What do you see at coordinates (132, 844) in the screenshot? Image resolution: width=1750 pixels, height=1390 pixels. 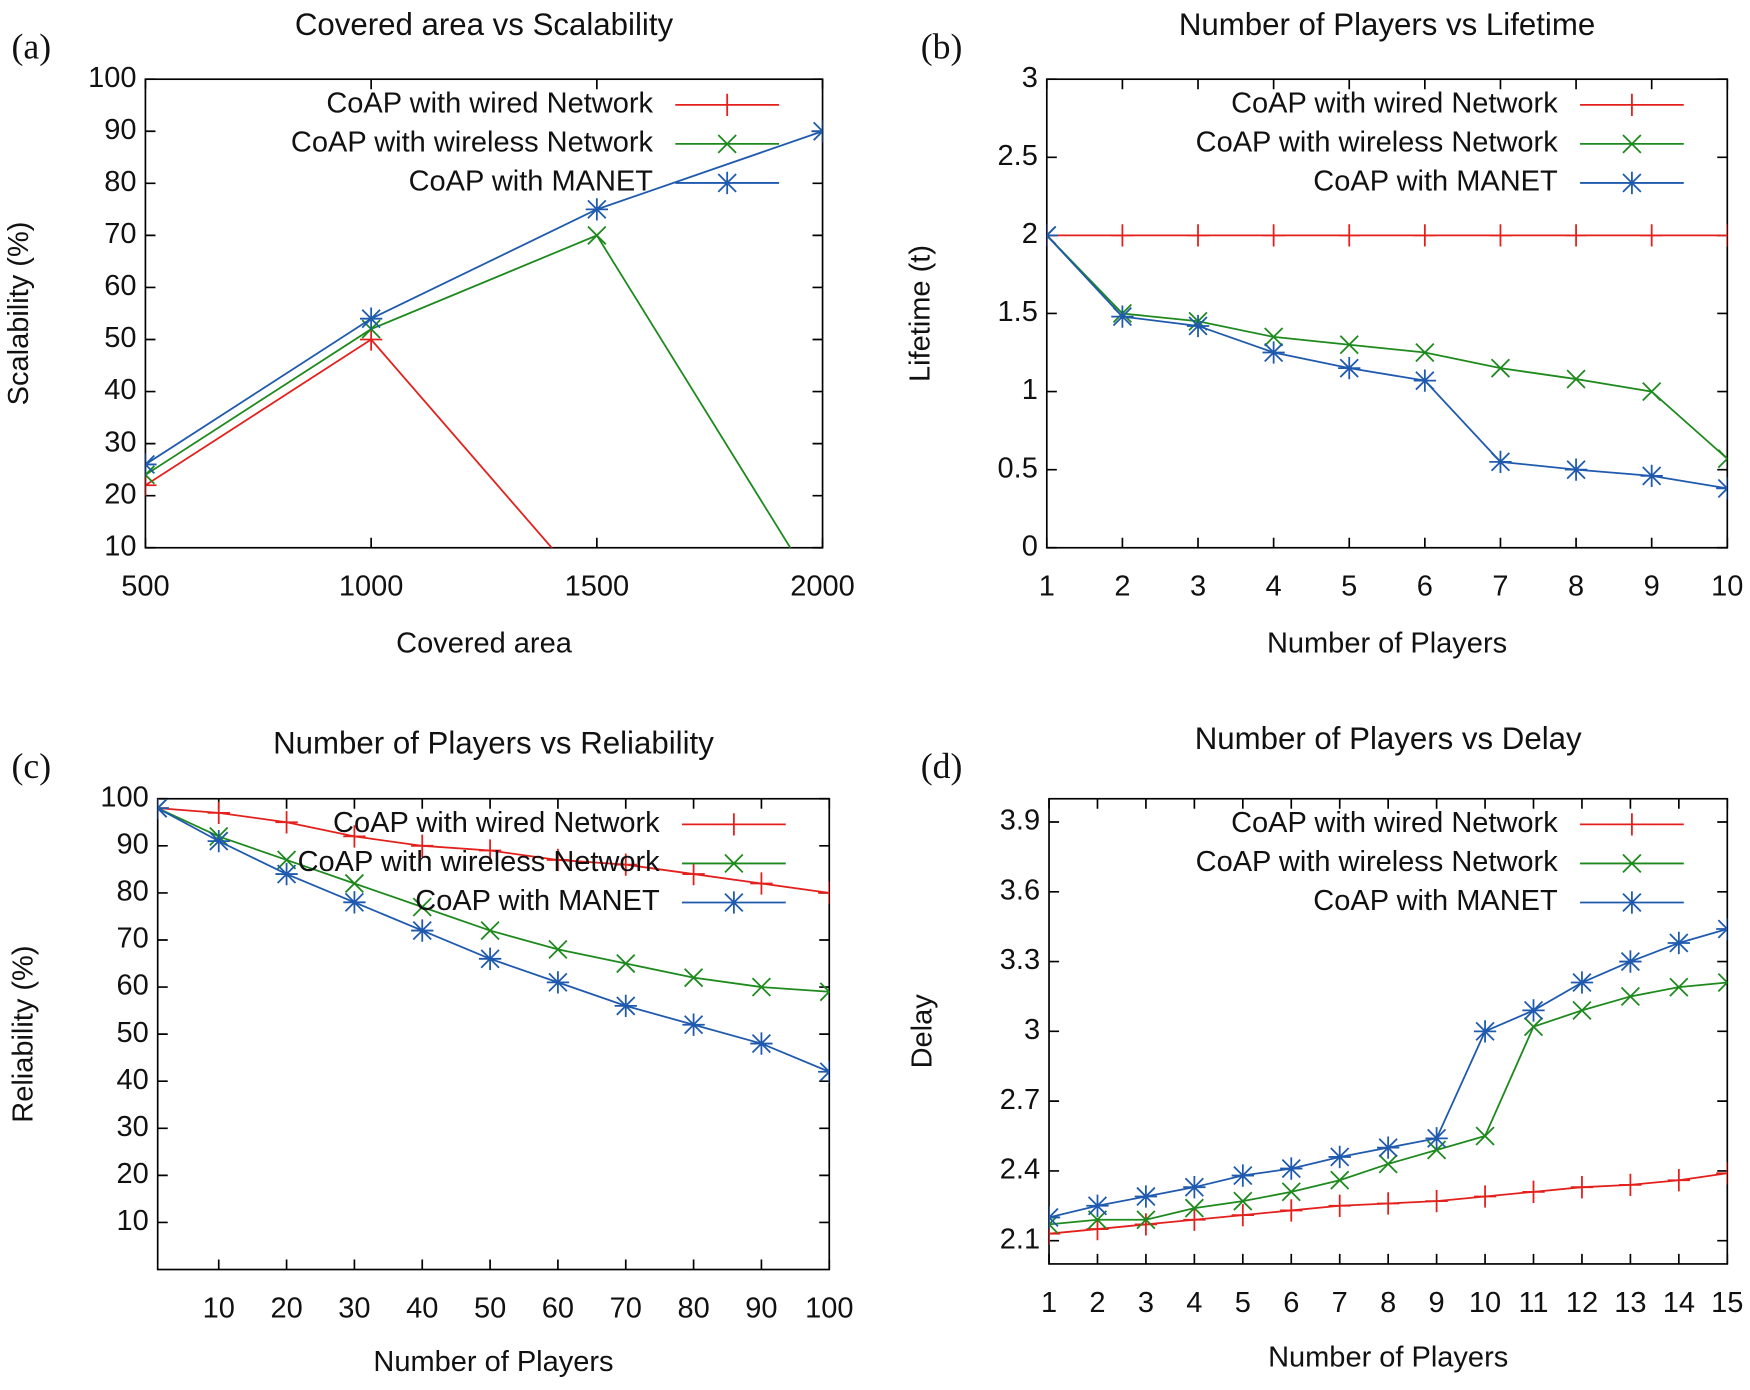 I see `y-tick-label: 90` at bounding box center [132, 844].